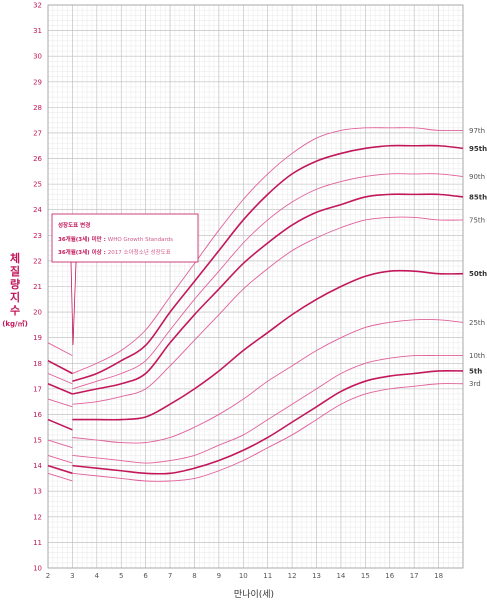 The image size is (487, 605). What do you see at coordinates (145, 576) in the screenshot?
I see `x-tick-label: 6` at bounding box center [145, 576].